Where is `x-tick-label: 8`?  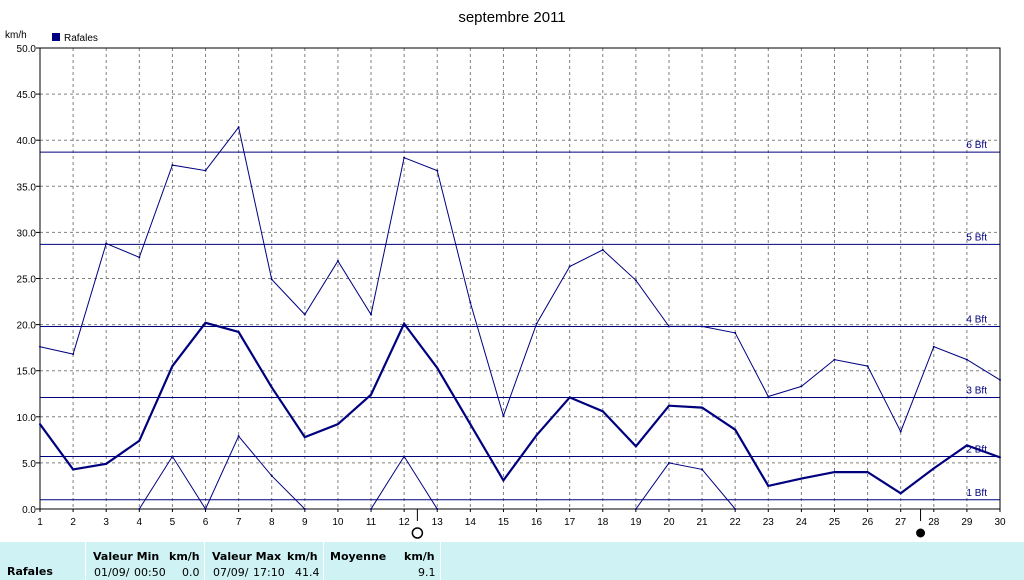 x-tick-label: 8 is located at coordinates (272, 522).